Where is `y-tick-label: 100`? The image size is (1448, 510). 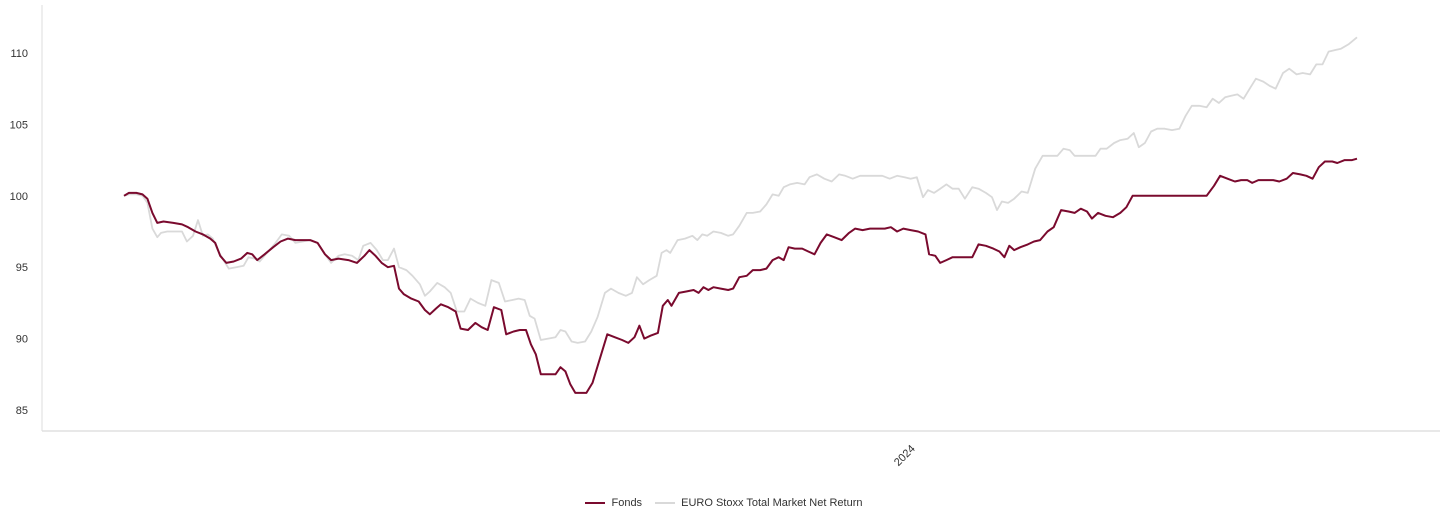 y-tick-label: 100 is located at coordinates (19, 197).